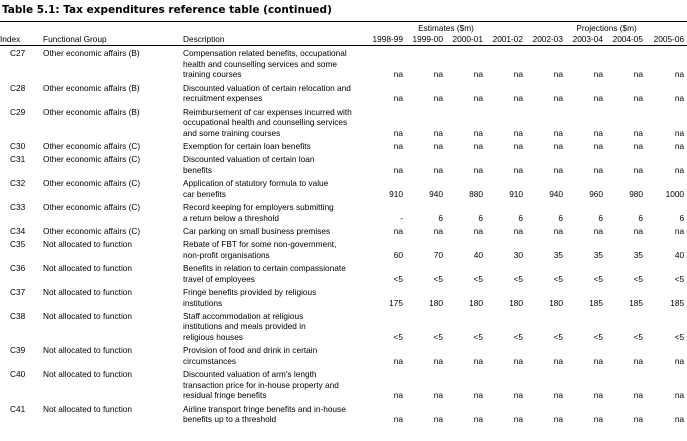 The width and height of the screenshot is (687, 441). Describe the element at coordinates (426, 40) in the screenshot. I see `column-header: 1999-00` at that location.